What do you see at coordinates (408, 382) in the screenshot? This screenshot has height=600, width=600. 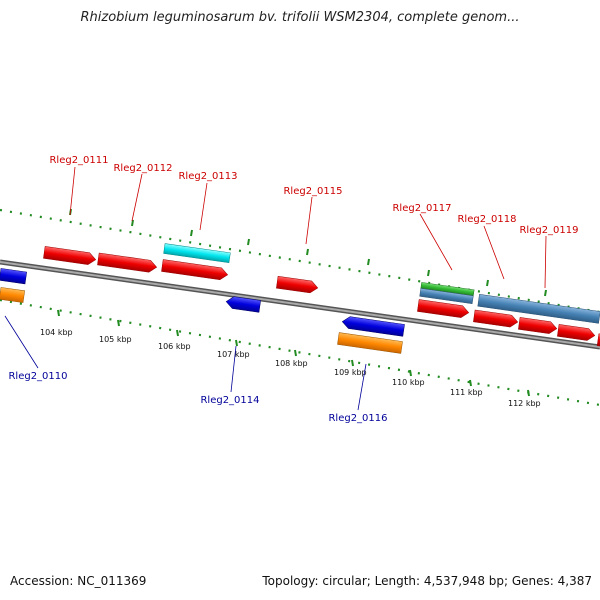 I see `scale-label: 110 kbp` at bounding box center [408, 382].